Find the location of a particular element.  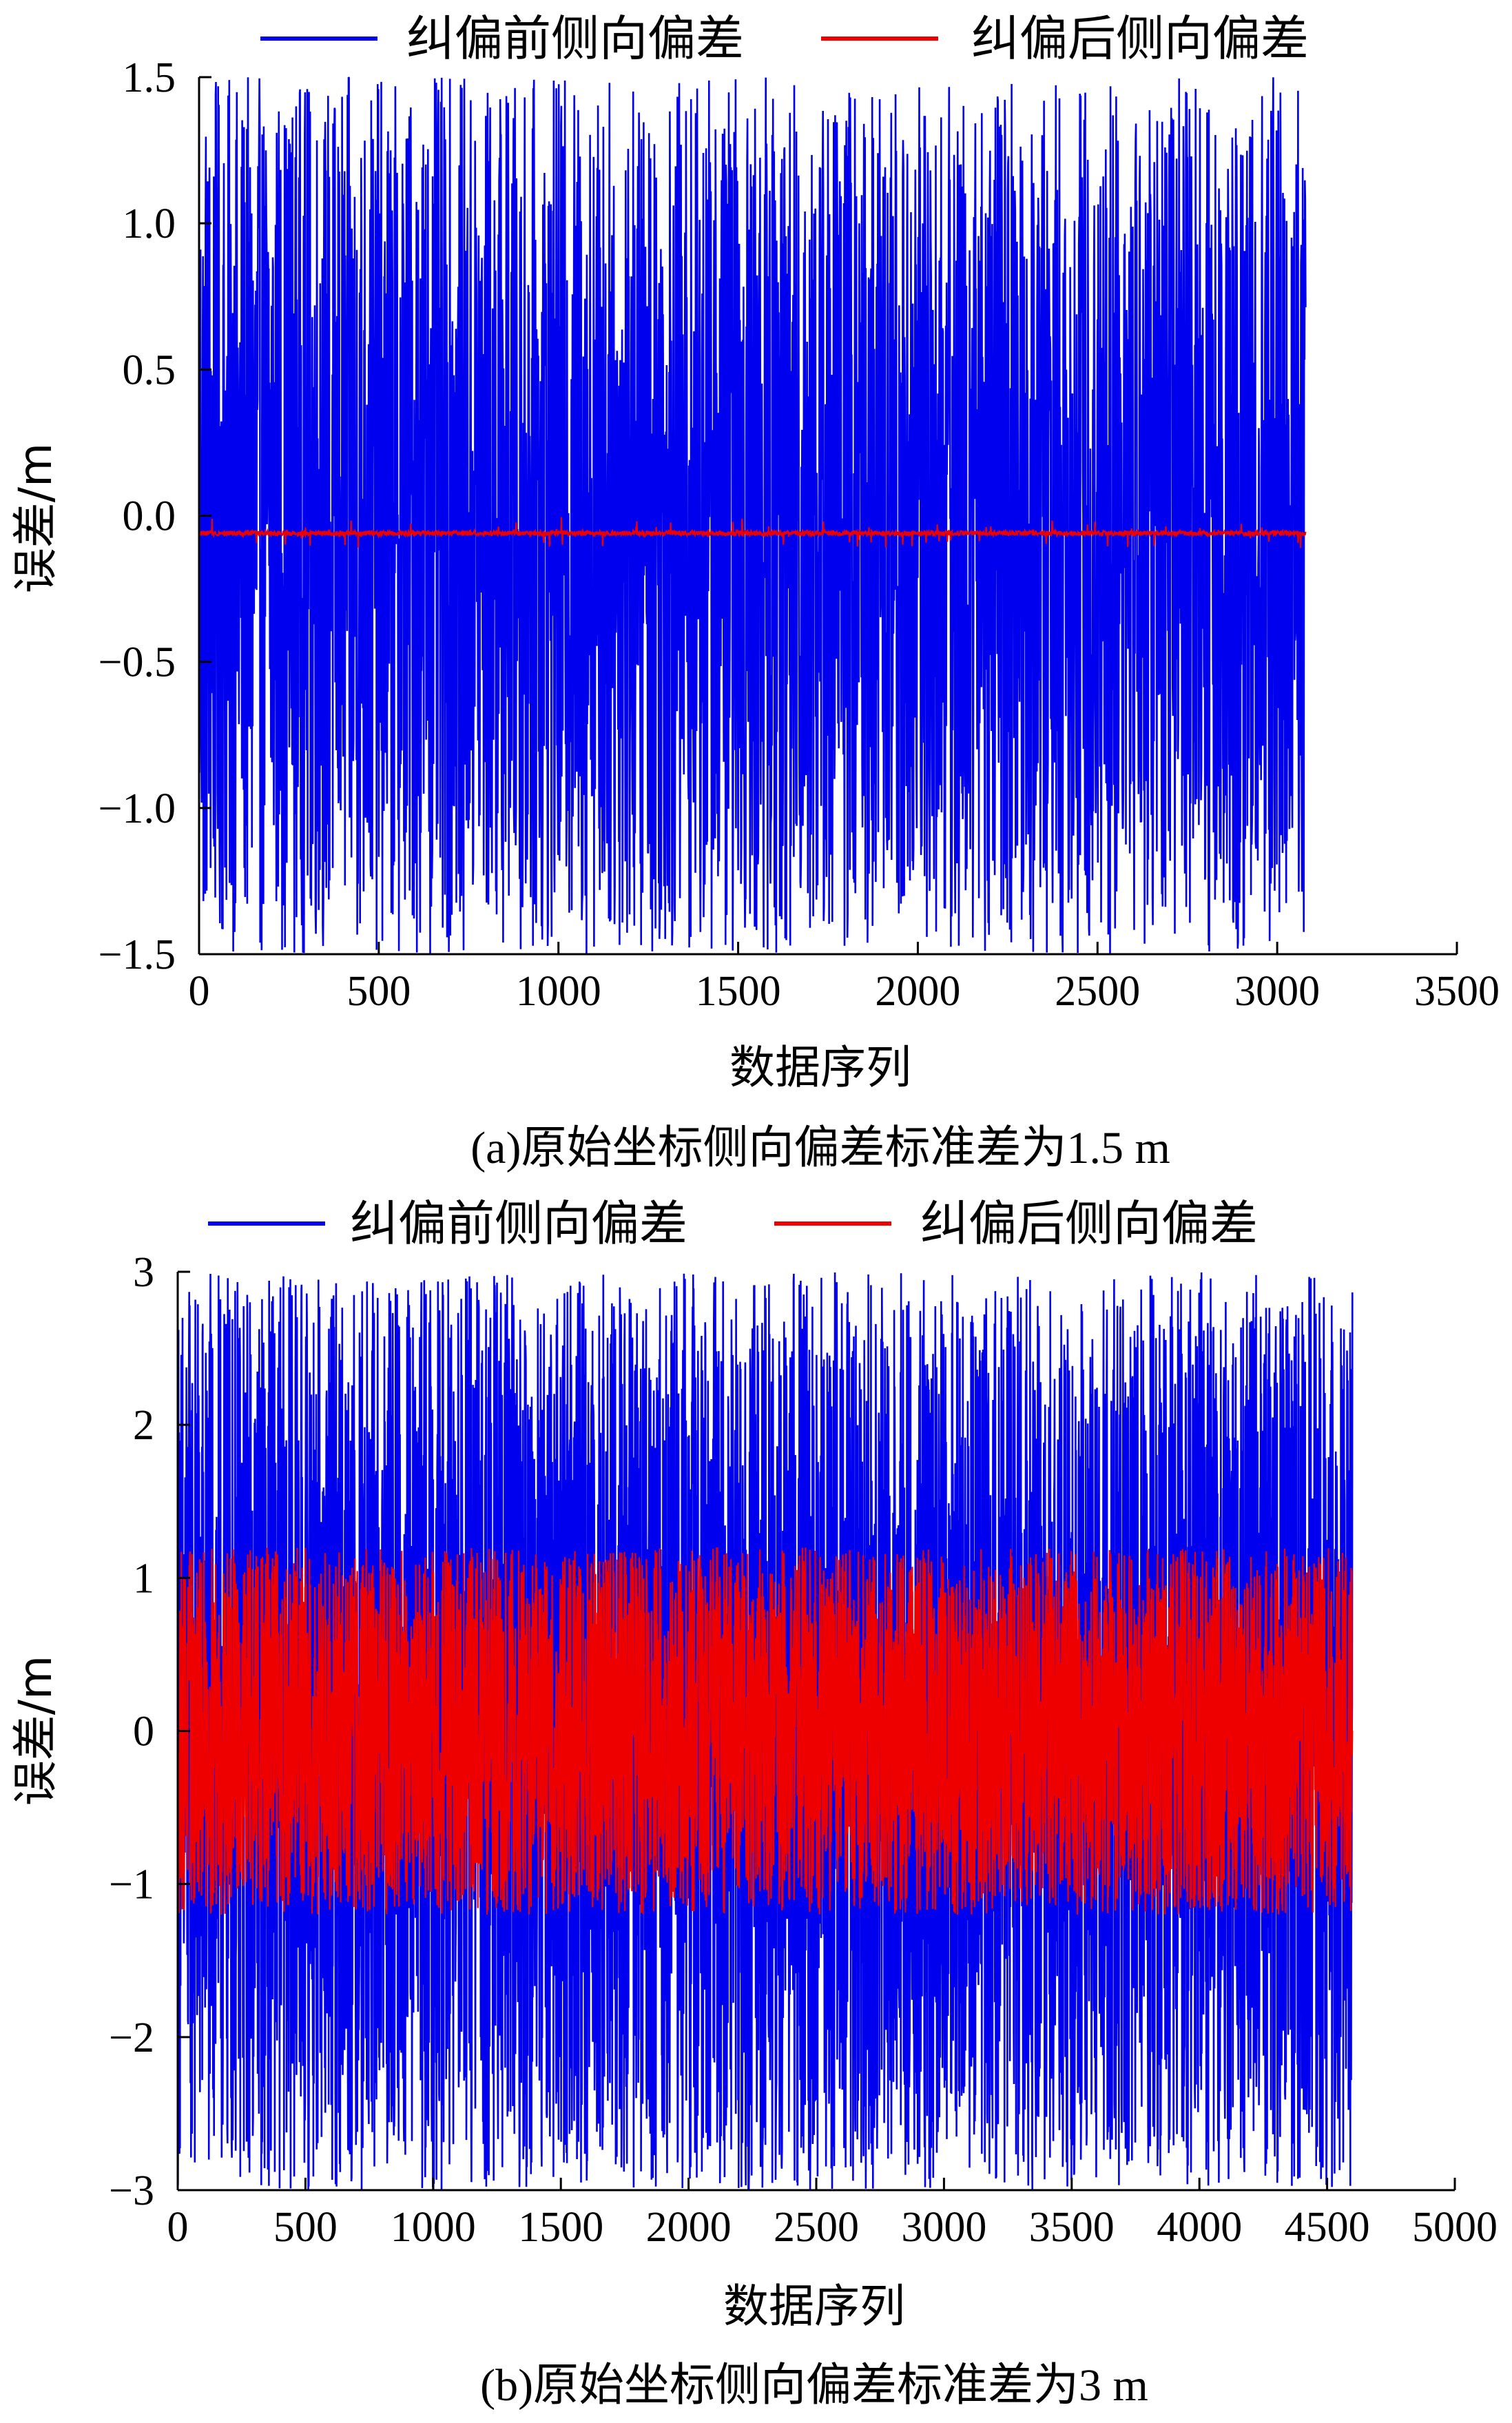

chart-caption: (a)原始坐标侧向偏差标准差为1.5 m is located at coordinates (820, 1148).